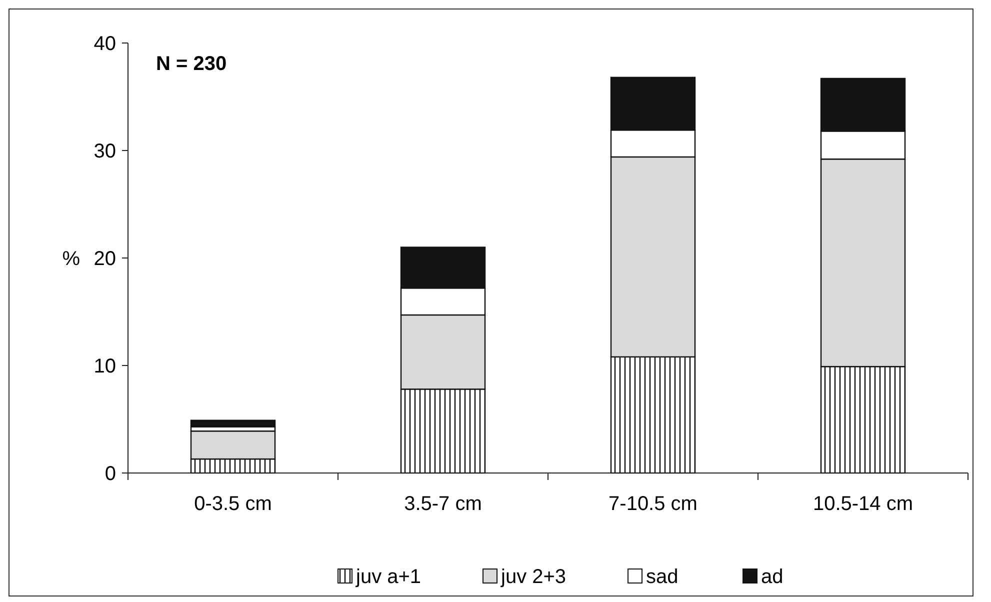  What do you see at coordinates (653, 504) in the screenshot?
I see `x-tick-label: 7-10.5 cm` at bounding box center [653, 504].